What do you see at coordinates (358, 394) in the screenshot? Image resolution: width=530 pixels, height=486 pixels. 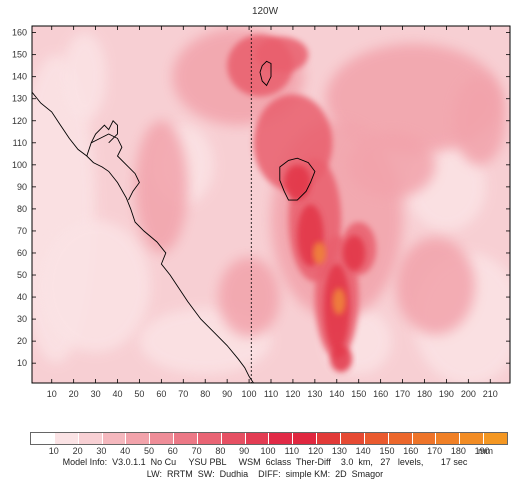 I see `x-tick-label: 150` at bounding box center [358, 394].